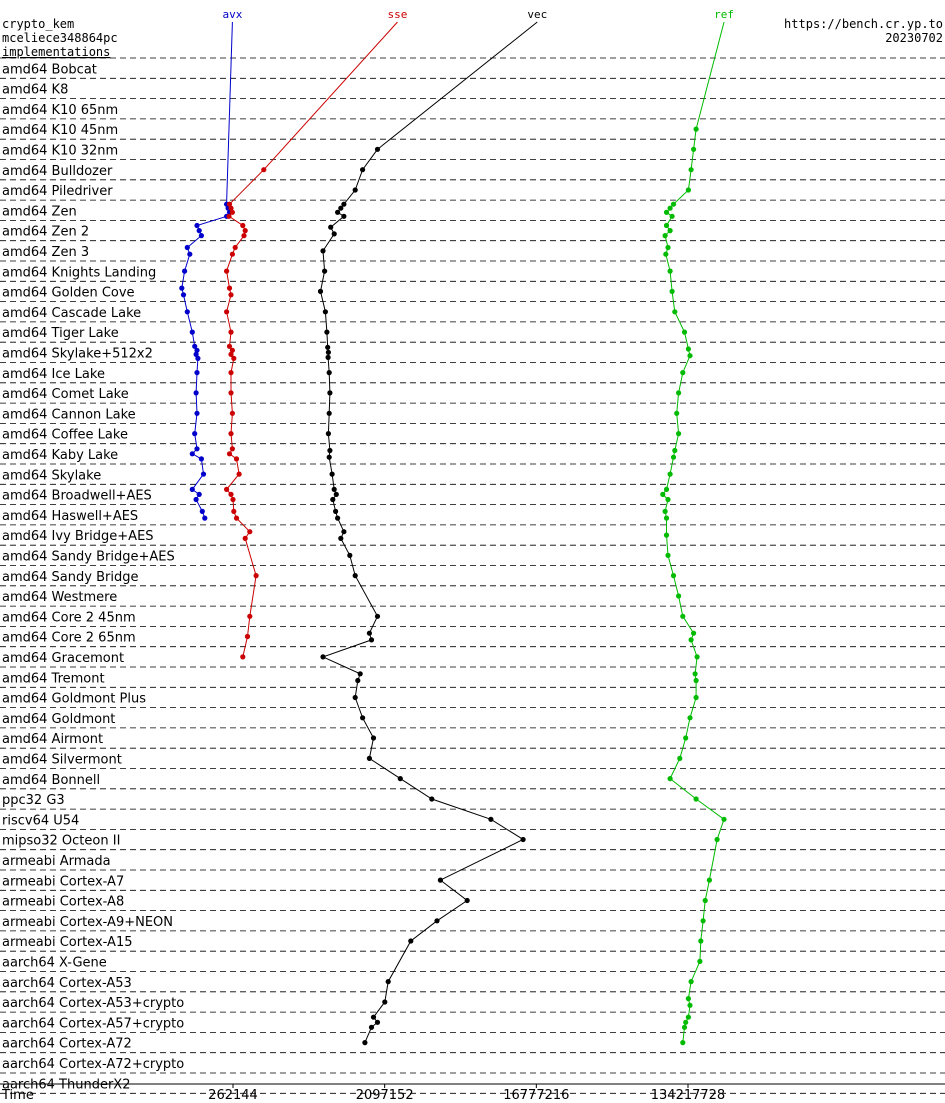  What do you see at coordinates (60, 130) in the screenshot?
I see `category-label: amd64 K10 45nm` at bounding box center [60, 130].